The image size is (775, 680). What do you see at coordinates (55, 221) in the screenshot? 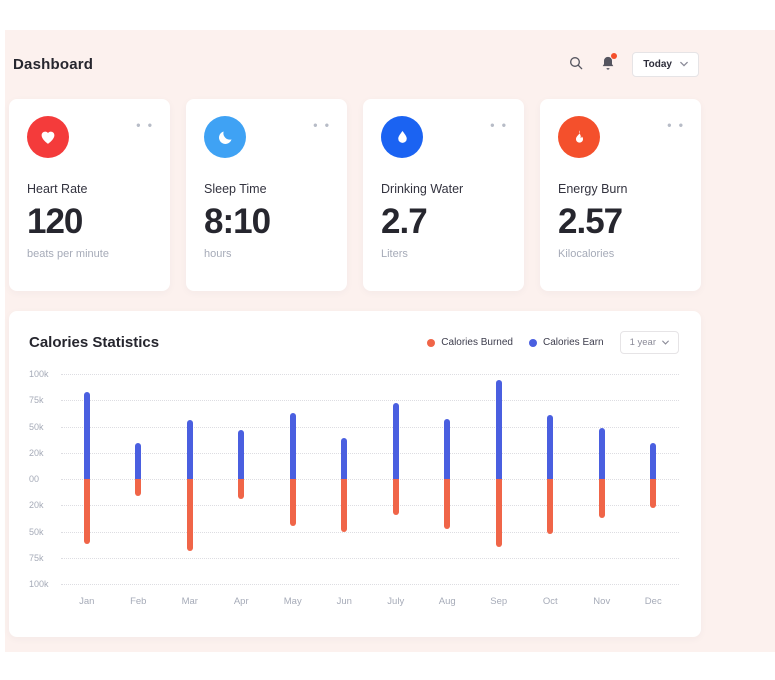
I see `card-value: 120` at bounding box center [55, 221].